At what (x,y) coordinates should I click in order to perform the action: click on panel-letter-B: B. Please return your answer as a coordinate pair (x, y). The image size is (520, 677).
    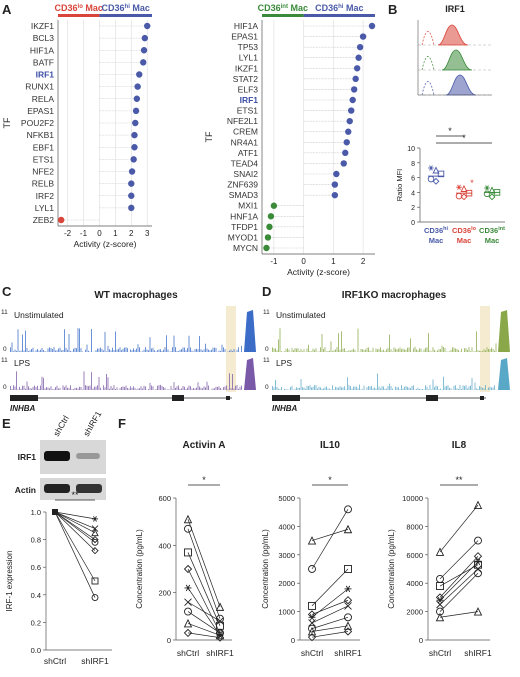
    Looking at the image, I should click on (392, 9).